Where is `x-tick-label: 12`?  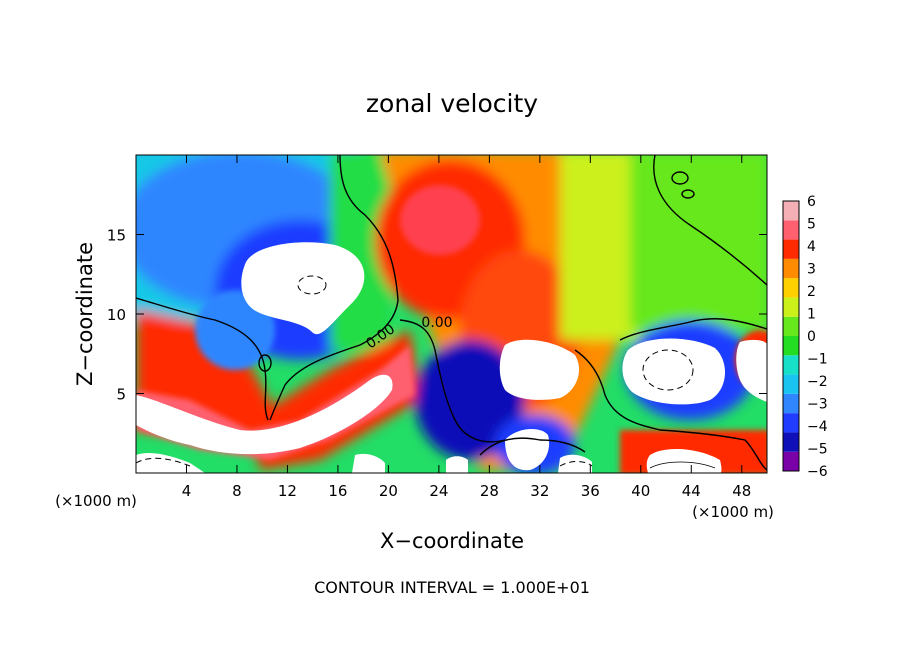
x-tick-label: 12 is located at coordinates (287, 491).